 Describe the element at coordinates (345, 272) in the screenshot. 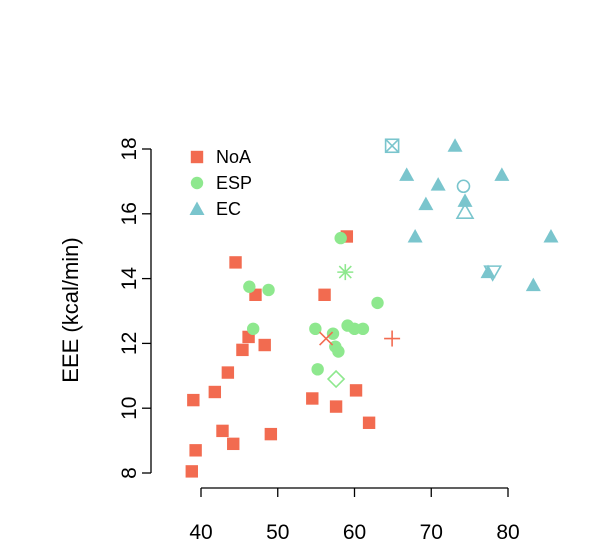

I see `special-point-asterisk` at that location.